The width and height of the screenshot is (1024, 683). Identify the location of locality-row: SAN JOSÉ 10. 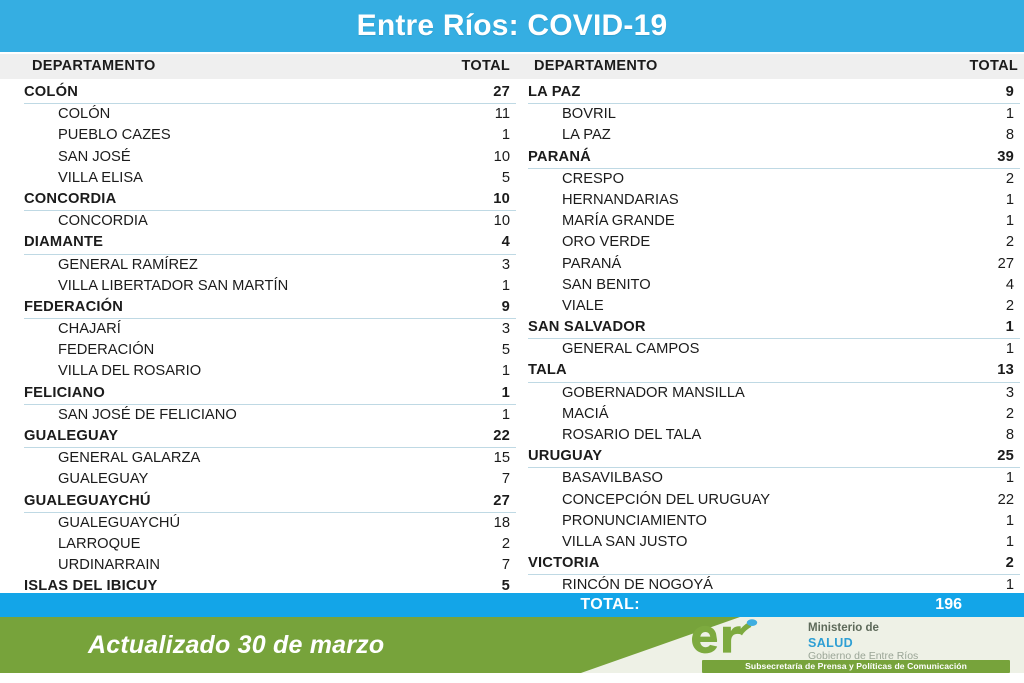
(270, 157).